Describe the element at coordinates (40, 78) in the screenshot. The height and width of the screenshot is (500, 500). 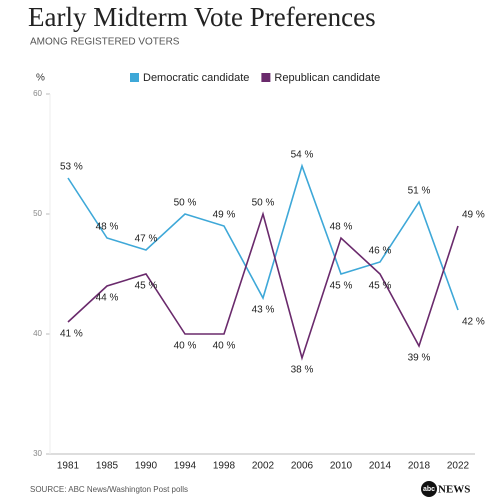
I see `y-axis-label: %` at that location.